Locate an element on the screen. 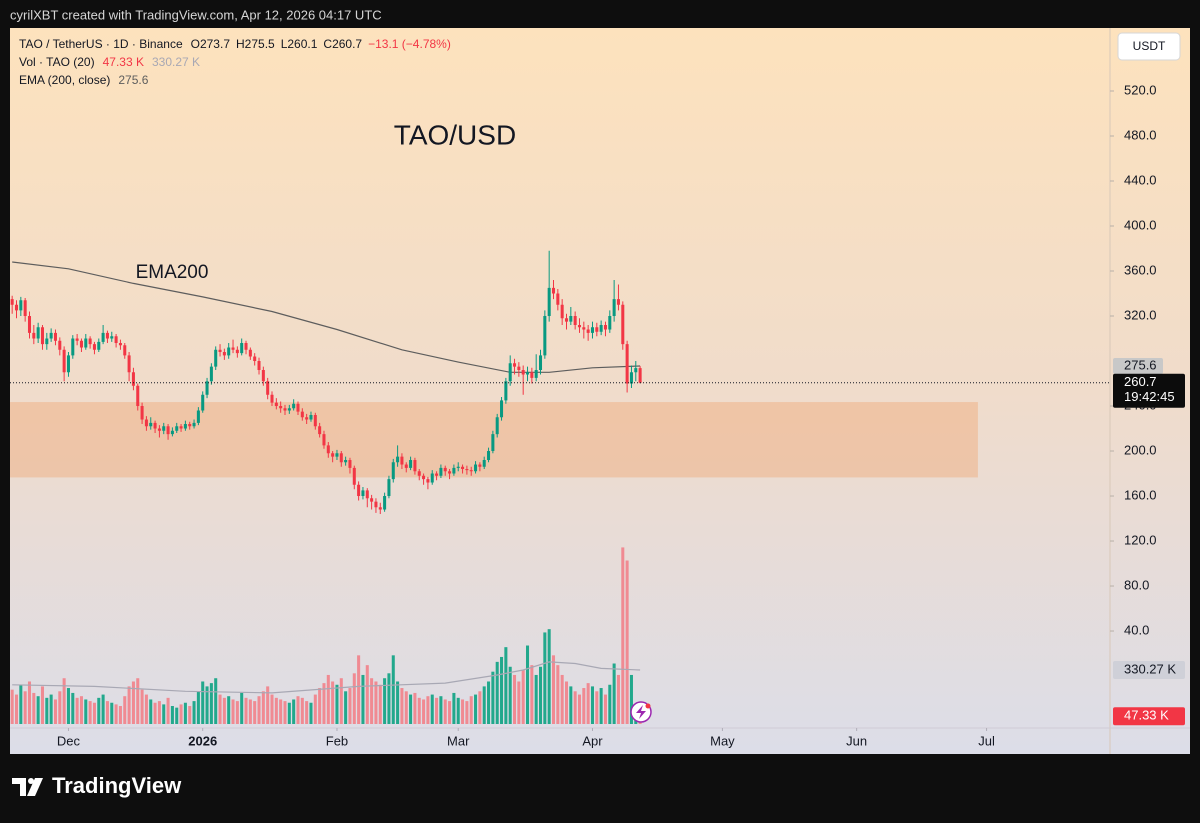 Image resolution: width=1200 pixels, height=823 pixels. logo-slash is located at coordinates (35, 787).